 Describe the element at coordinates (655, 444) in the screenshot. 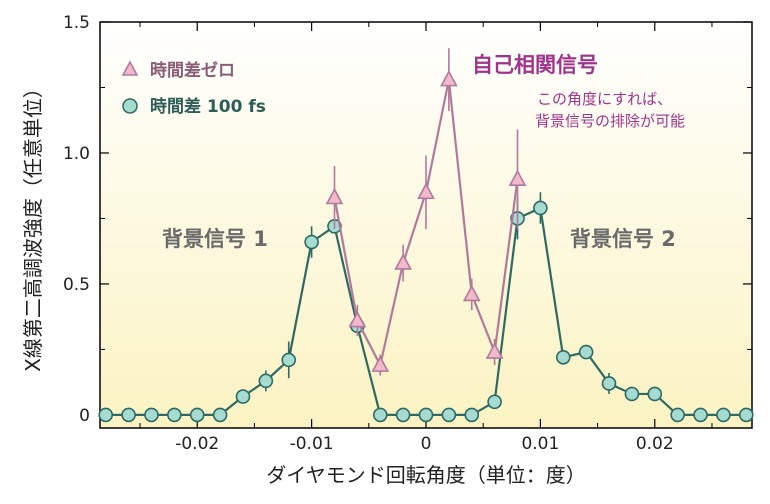

I see `x-tick-label: 0.02` at that location.